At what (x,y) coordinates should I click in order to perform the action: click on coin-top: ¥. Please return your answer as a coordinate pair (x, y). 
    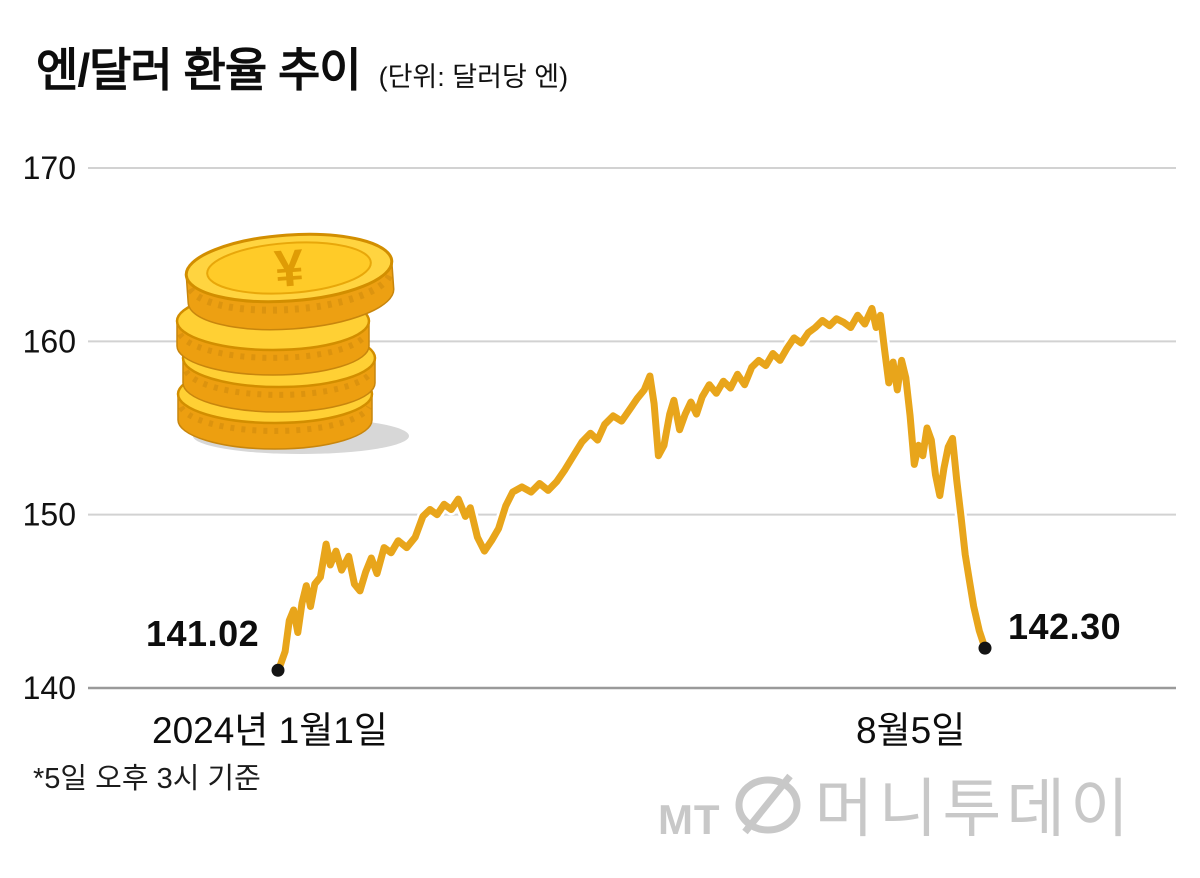
    Looking at the image, I should click on (289, 281).